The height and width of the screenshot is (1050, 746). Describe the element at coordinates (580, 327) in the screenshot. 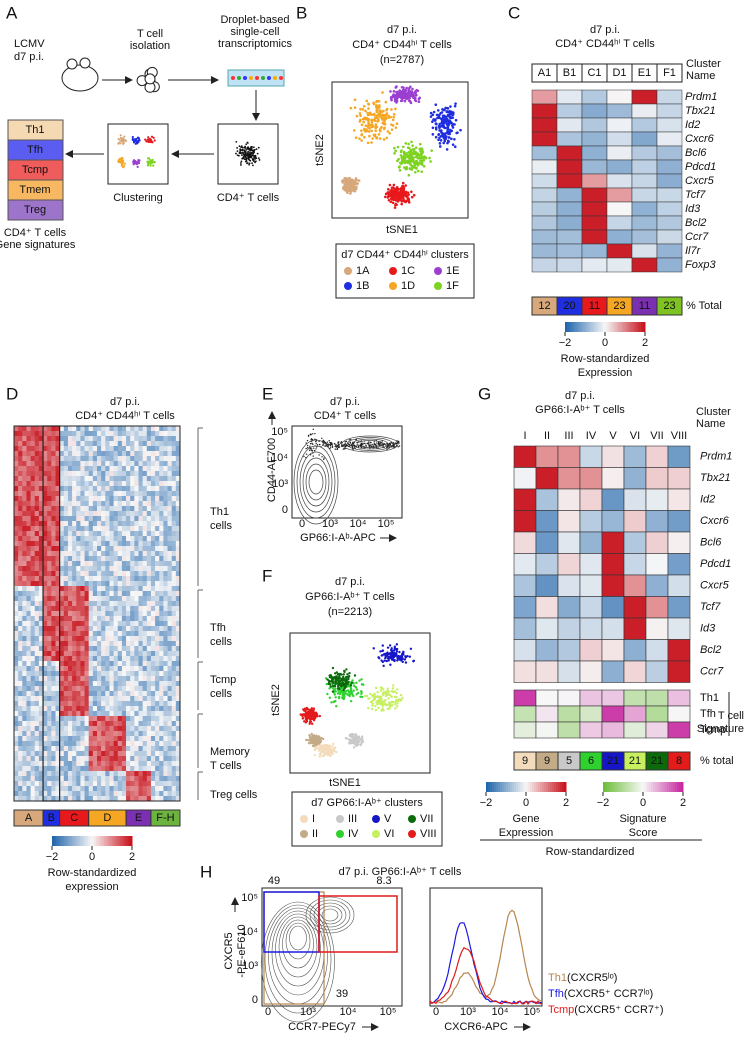

I see `colorbar-cell` at that location.